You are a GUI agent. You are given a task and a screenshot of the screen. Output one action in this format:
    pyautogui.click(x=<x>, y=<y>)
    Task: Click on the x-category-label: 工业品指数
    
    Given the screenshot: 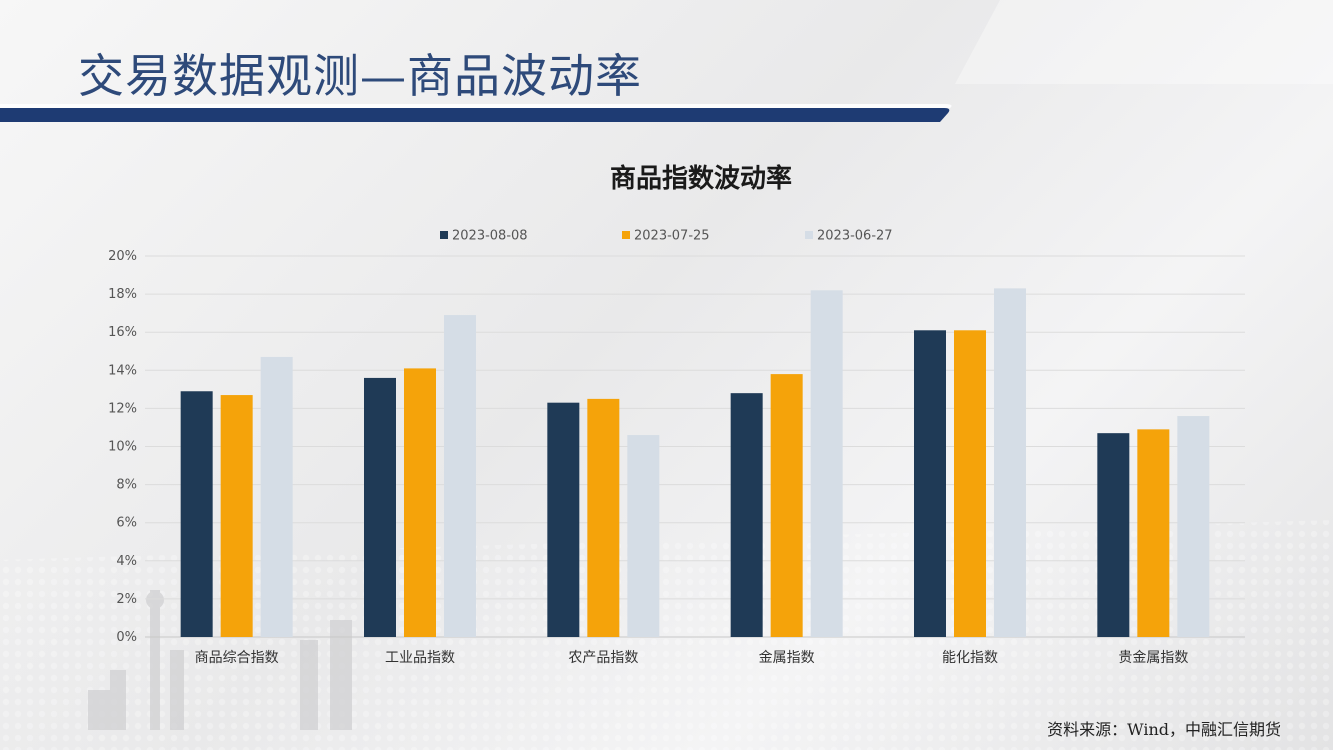 What is the action you would take?
    pyautogui.click(x=420, y=658)
    